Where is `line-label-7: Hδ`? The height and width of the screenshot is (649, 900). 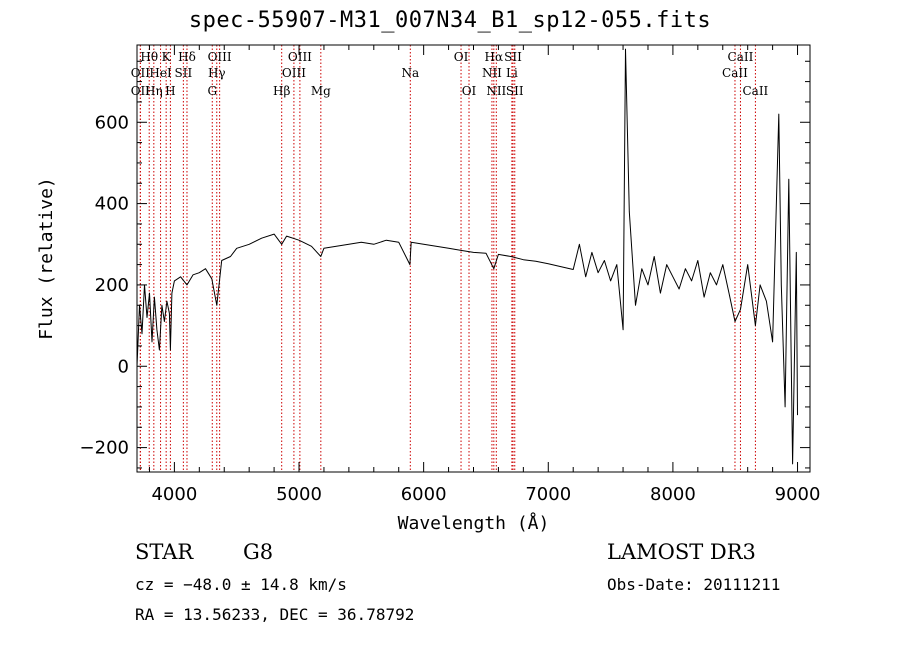 line-label-7: Hδ is located at coordinates (187, 57).